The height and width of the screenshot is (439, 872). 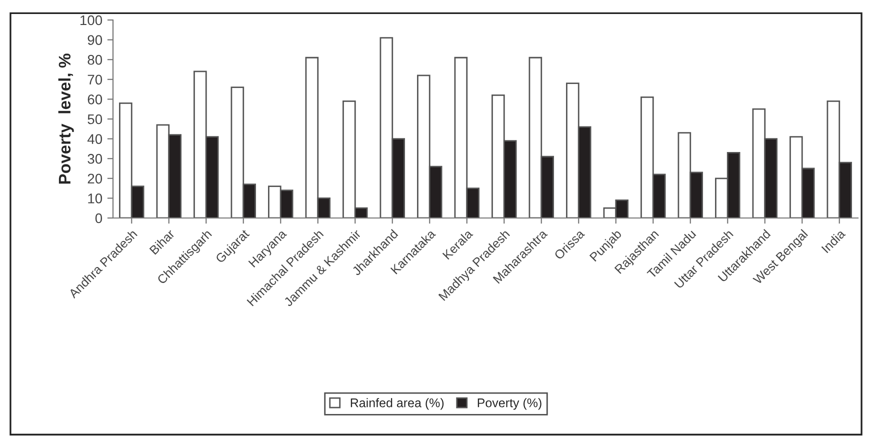 I want to click on y-tick-label: 80, so click(x=95, y=59).